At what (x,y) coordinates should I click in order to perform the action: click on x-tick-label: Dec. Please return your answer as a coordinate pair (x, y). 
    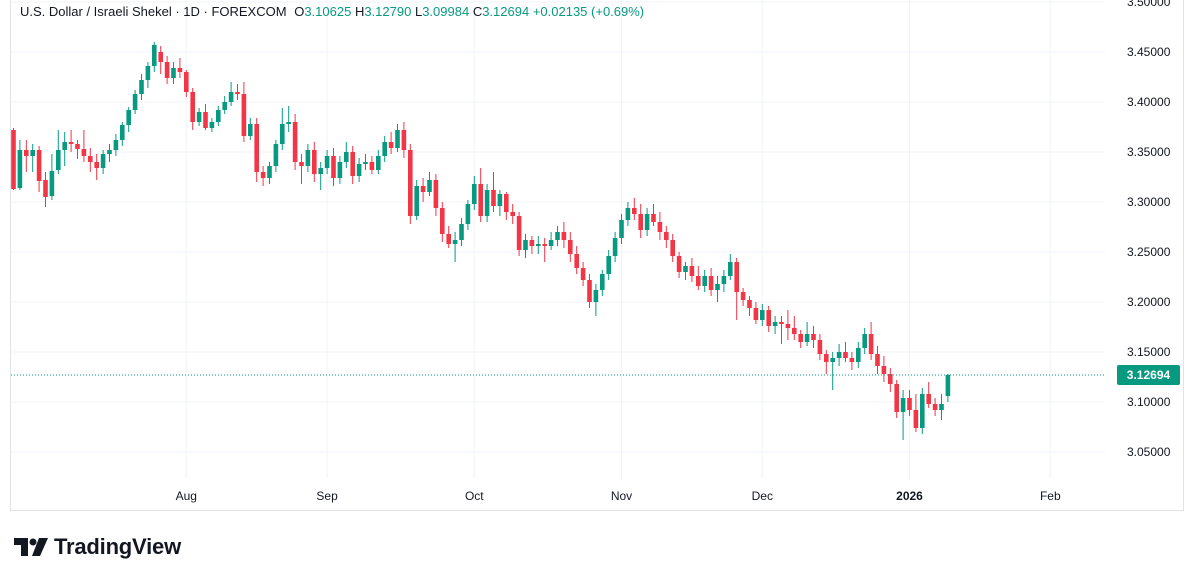
    Looking at the image, I should click on (762, 496).